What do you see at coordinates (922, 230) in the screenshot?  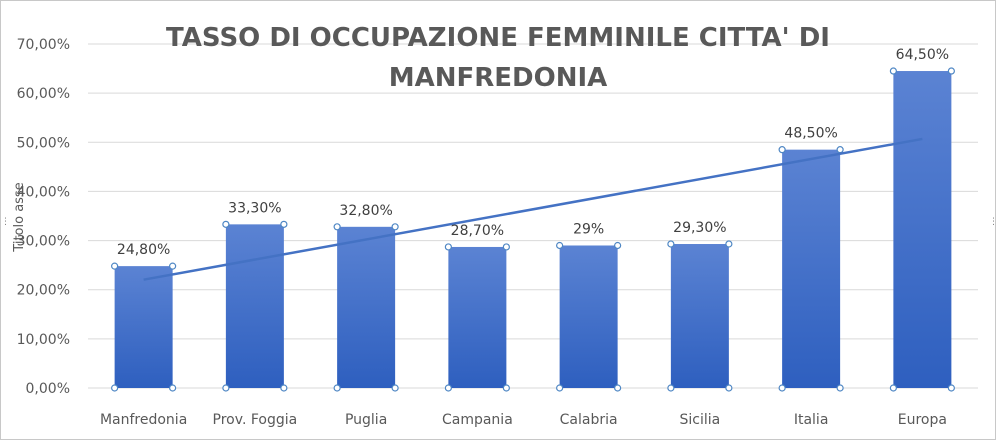 I see `bar-europa` at bounding box center [922, 230].